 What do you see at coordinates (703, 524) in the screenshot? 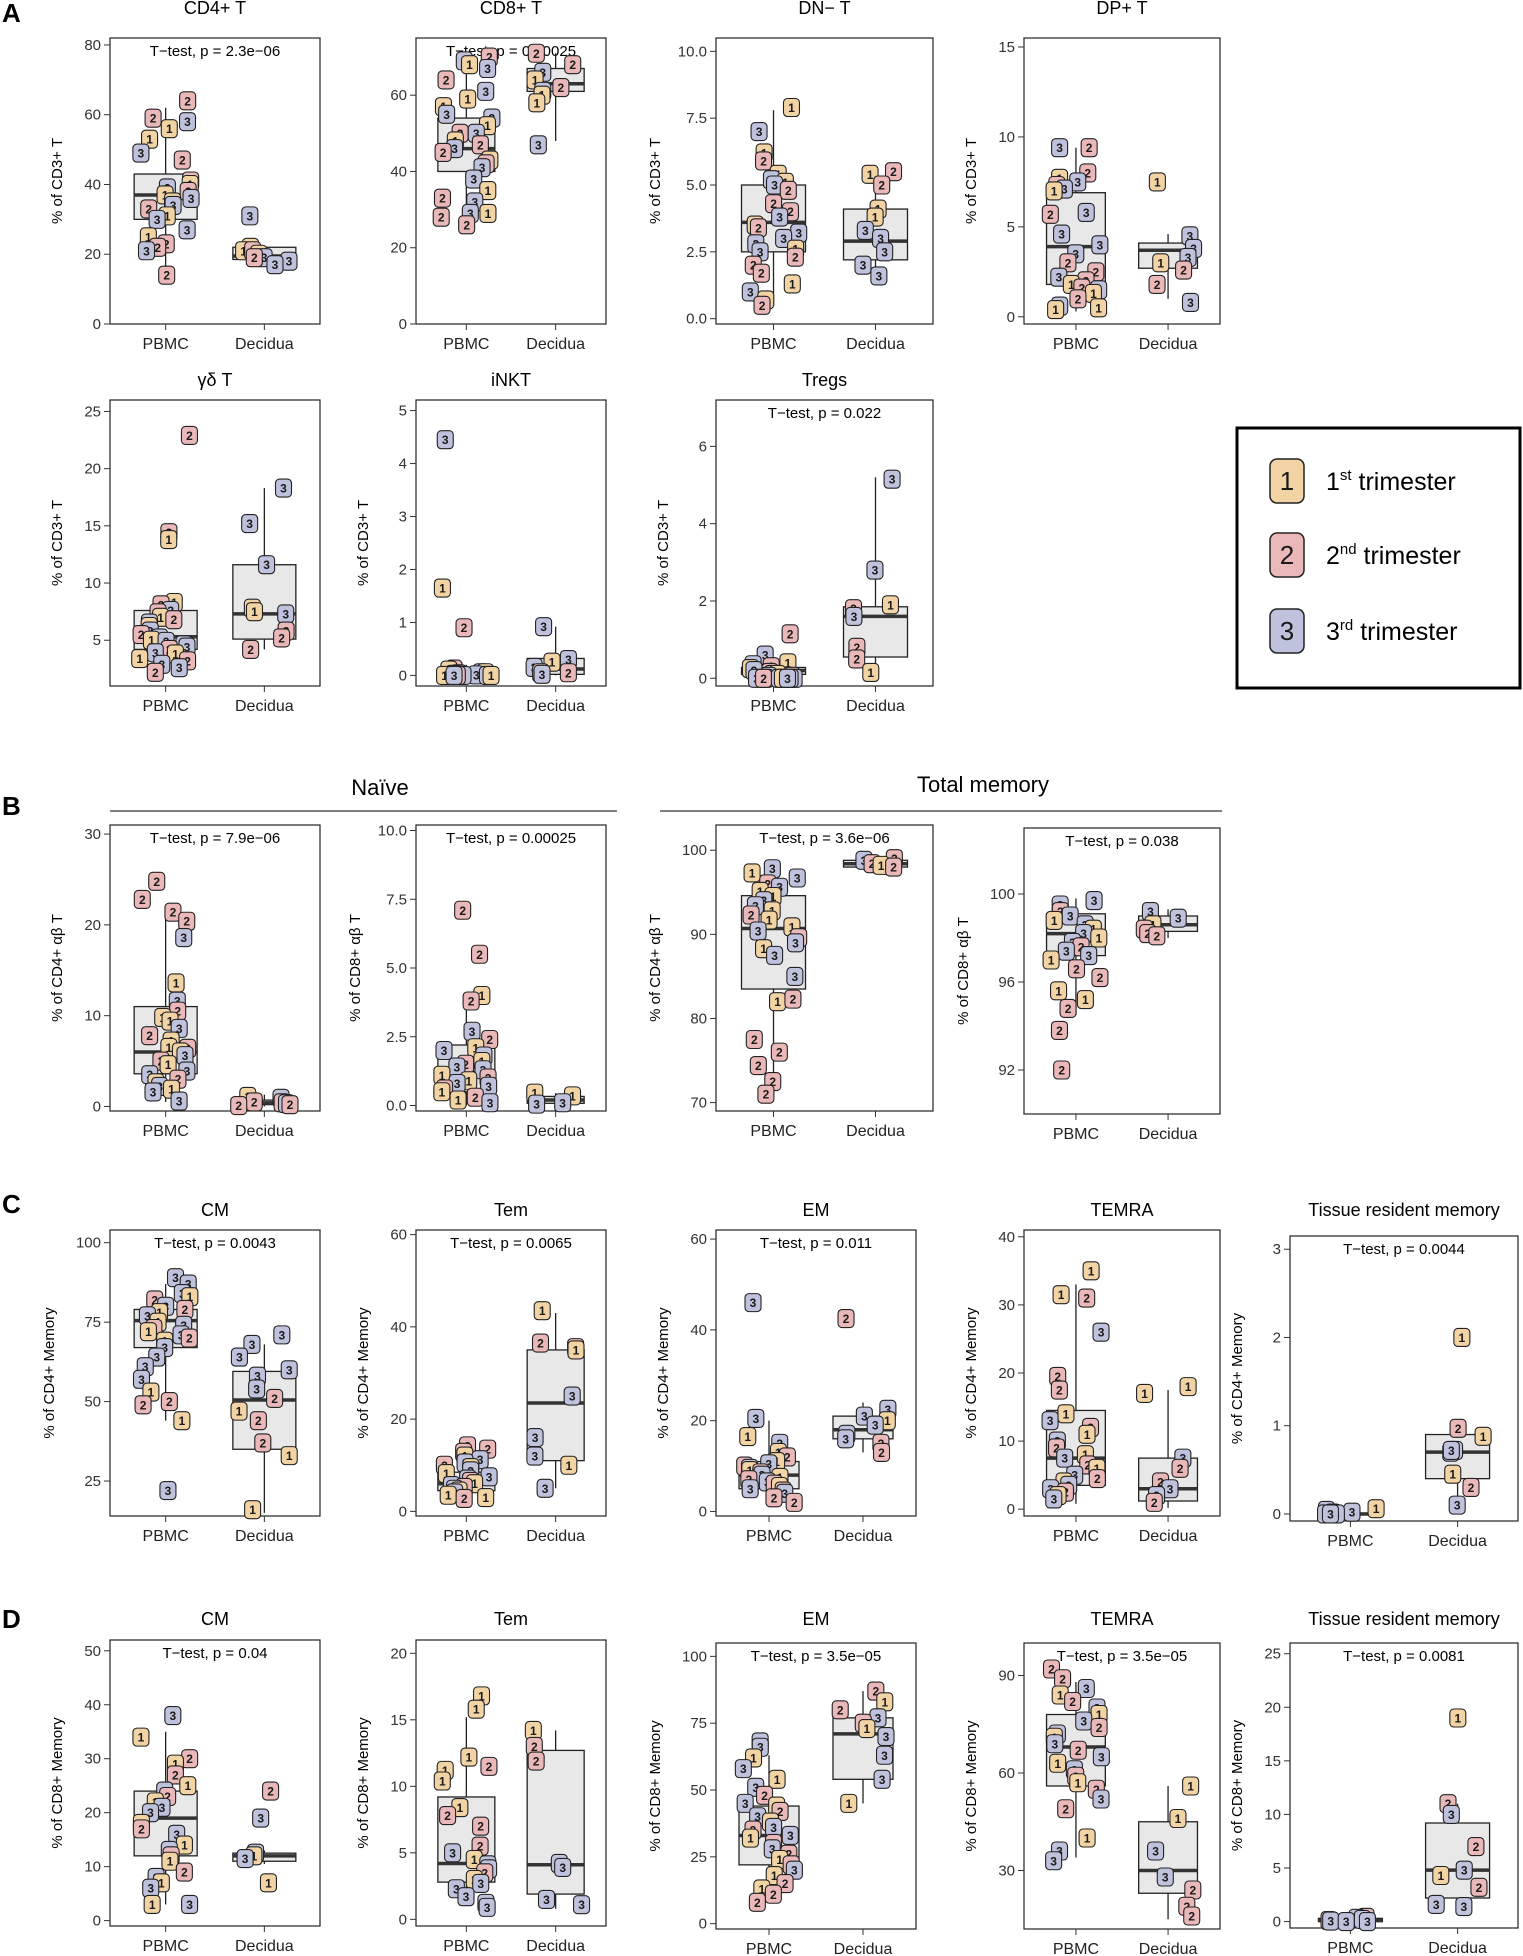
I see `y-tick-label: 4` at bounding box center [703, 524].